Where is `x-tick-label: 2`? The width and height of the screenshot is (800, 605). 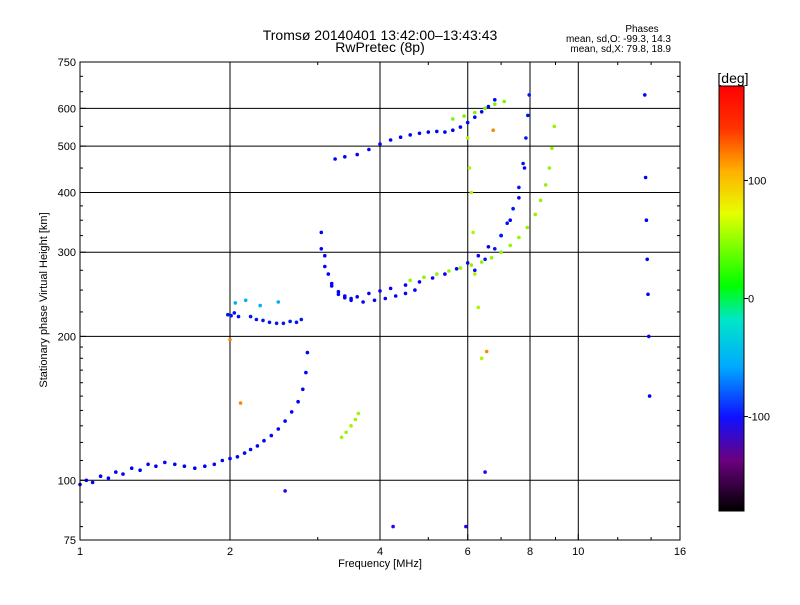
x-tick-label: 2 is located at coordinates (230, 552).